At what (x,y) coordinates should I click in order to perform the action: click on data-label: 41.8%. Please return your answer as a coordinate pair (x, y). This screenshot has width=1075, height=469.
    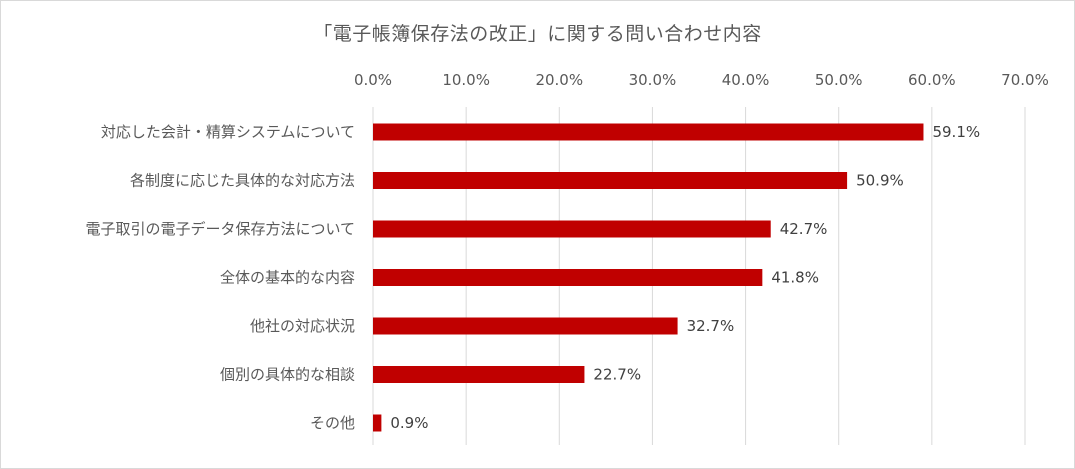
    Looking at the image, I should click on (795, 278).